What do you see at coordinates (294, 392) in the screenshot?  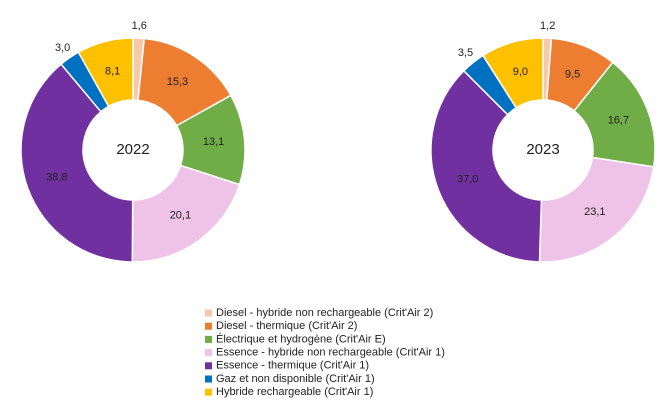 I see `legend-label: Hybride rechargeable (Crit'Air 1)` at bounding box center [294, 392].